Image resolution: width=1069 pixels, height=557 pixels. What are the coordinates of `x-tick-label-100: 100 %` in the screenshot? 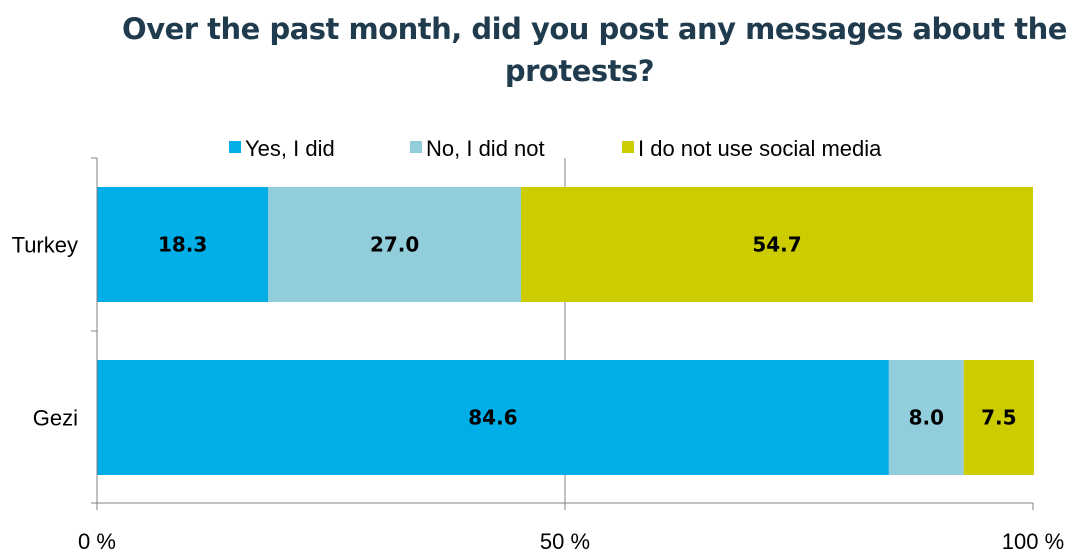 It's located at (1033, 541).